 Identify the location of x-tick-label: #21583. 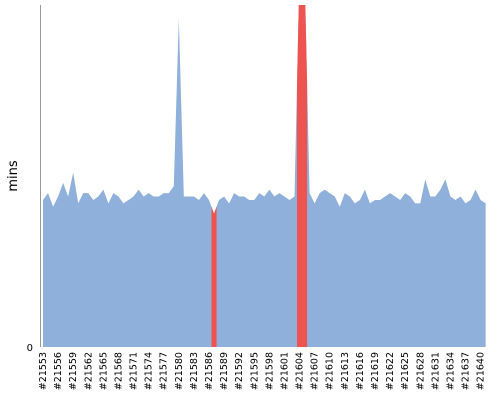
(194, 371).